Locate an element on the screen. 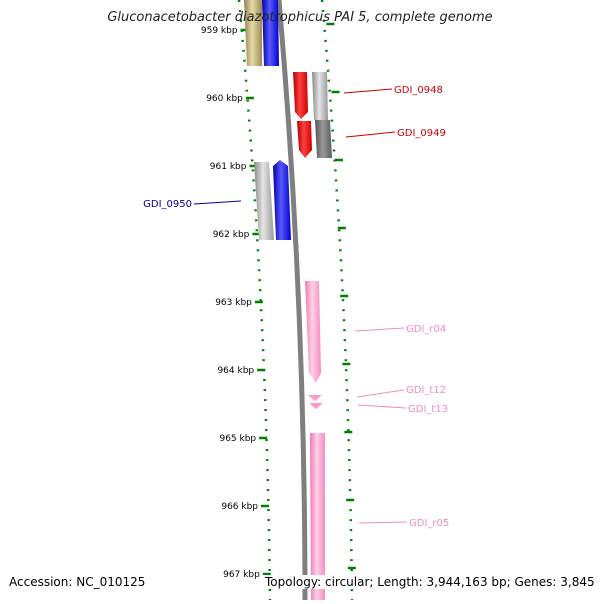  scale-tick-label: 965 kbp is located at coordinates (237, 439).